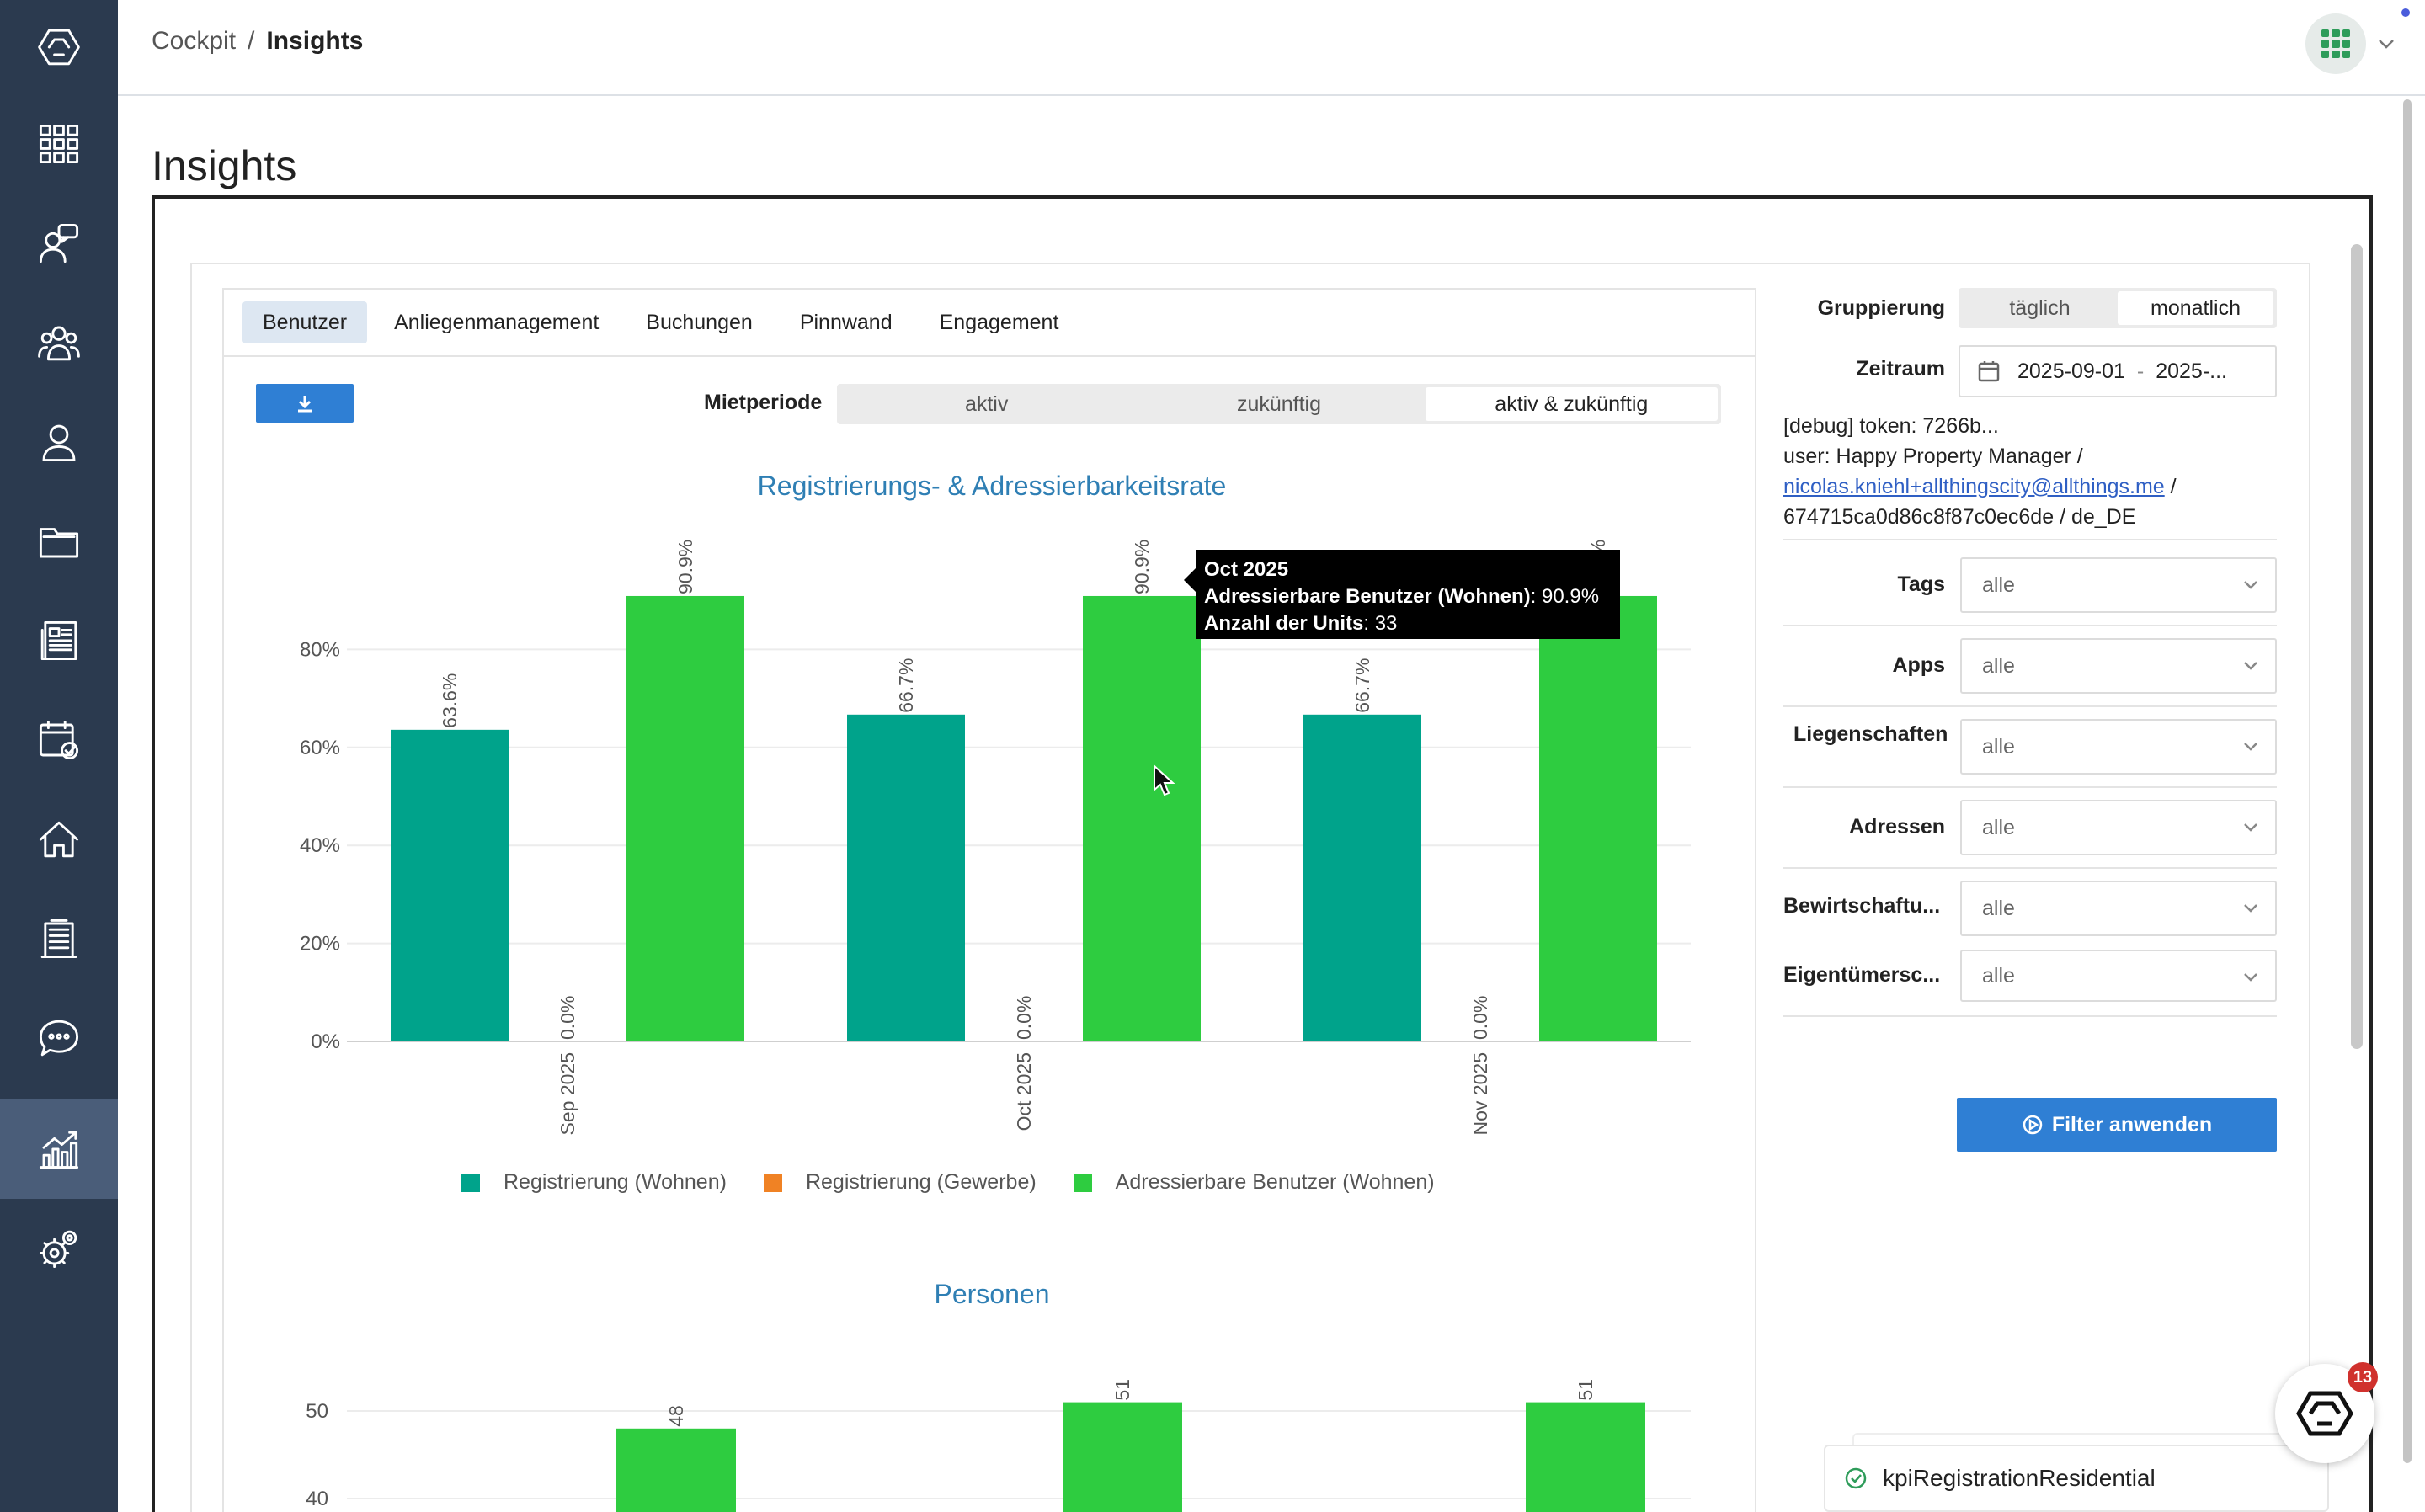  I want to click on folder-icon, so click(59, 541).